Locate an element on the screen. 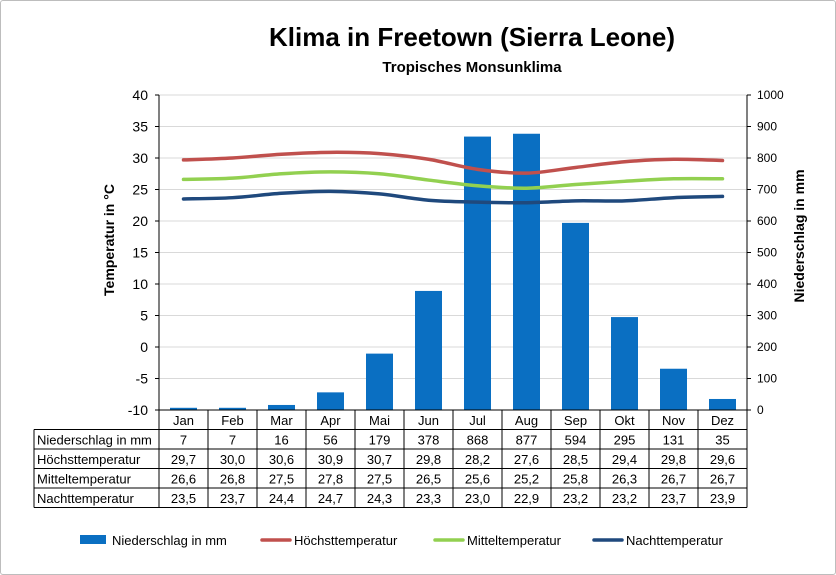 This screenshot has width=836, height=575. table-cell: 25,8 is located at coordinates (575, 479).